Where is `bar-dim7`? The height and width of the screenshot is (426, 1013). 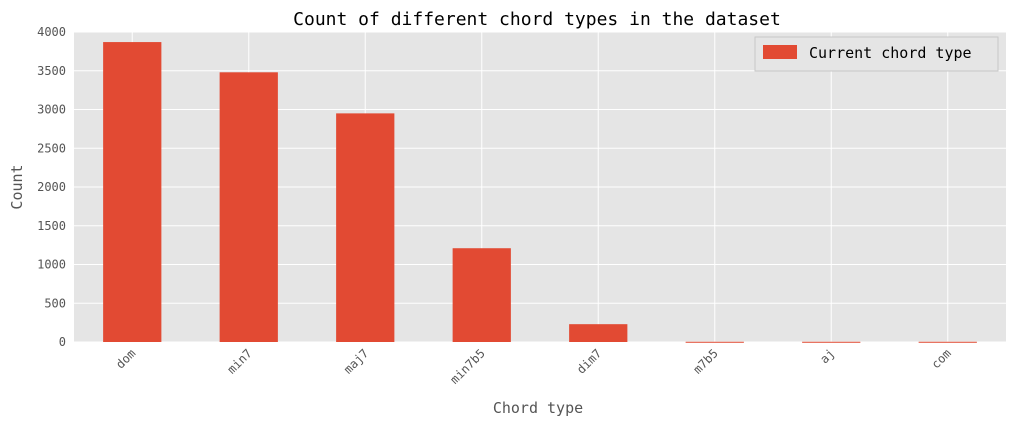 bar-dim7 is located at coordinates (598, 333).